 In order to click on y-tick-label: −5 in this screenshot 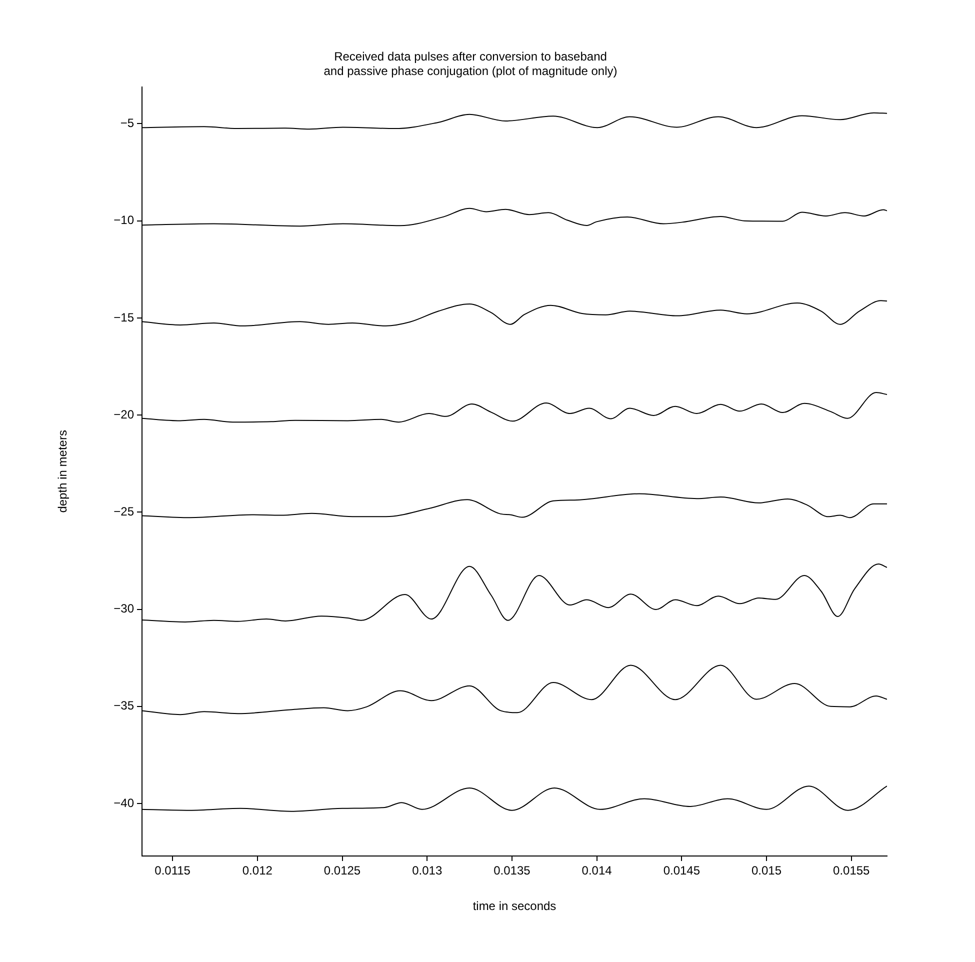, I will do `click(127, 123)`.